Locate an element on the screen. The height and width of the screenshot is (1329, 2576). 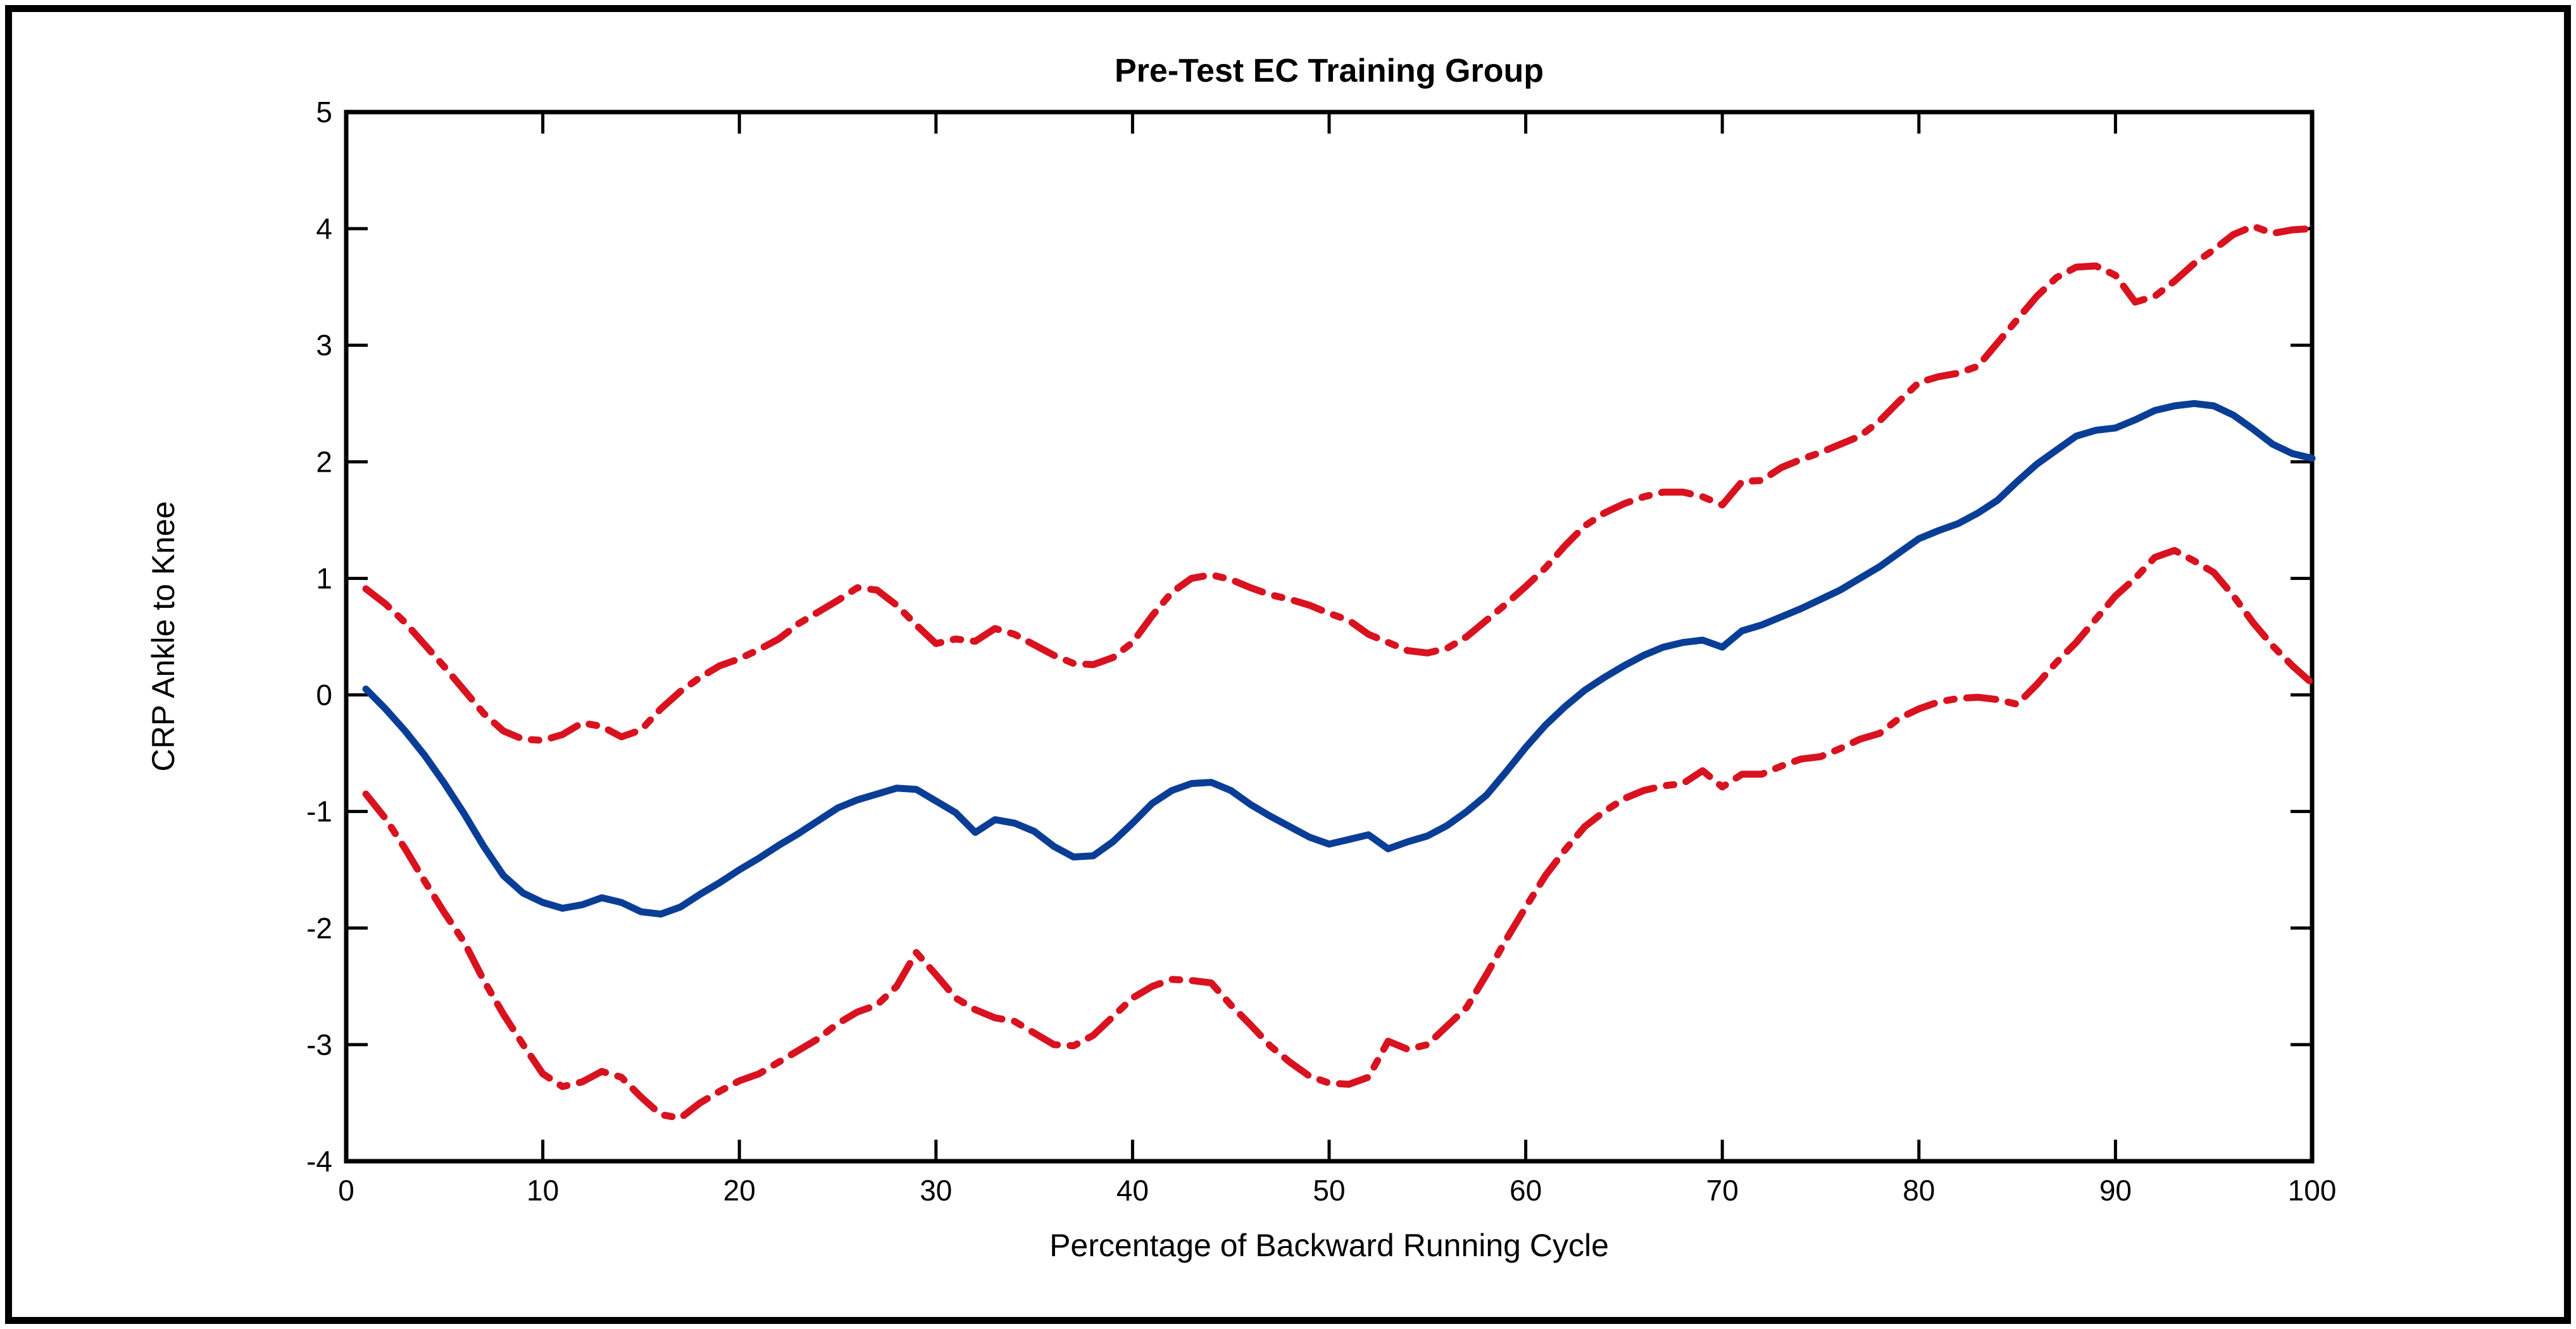
x-axis-label: Percentage of Backward Running Cycle is located at coordinates (1329, 1245).